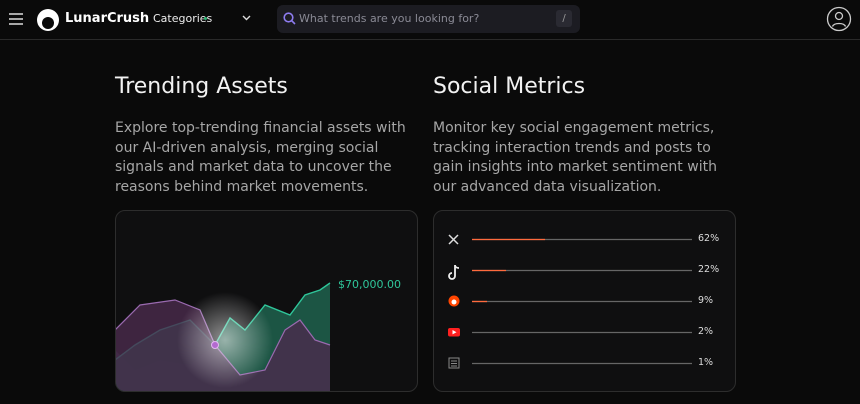 The width and height of the screenshot is (860, 404). I want to click on menu-icon, so click(16, 19).